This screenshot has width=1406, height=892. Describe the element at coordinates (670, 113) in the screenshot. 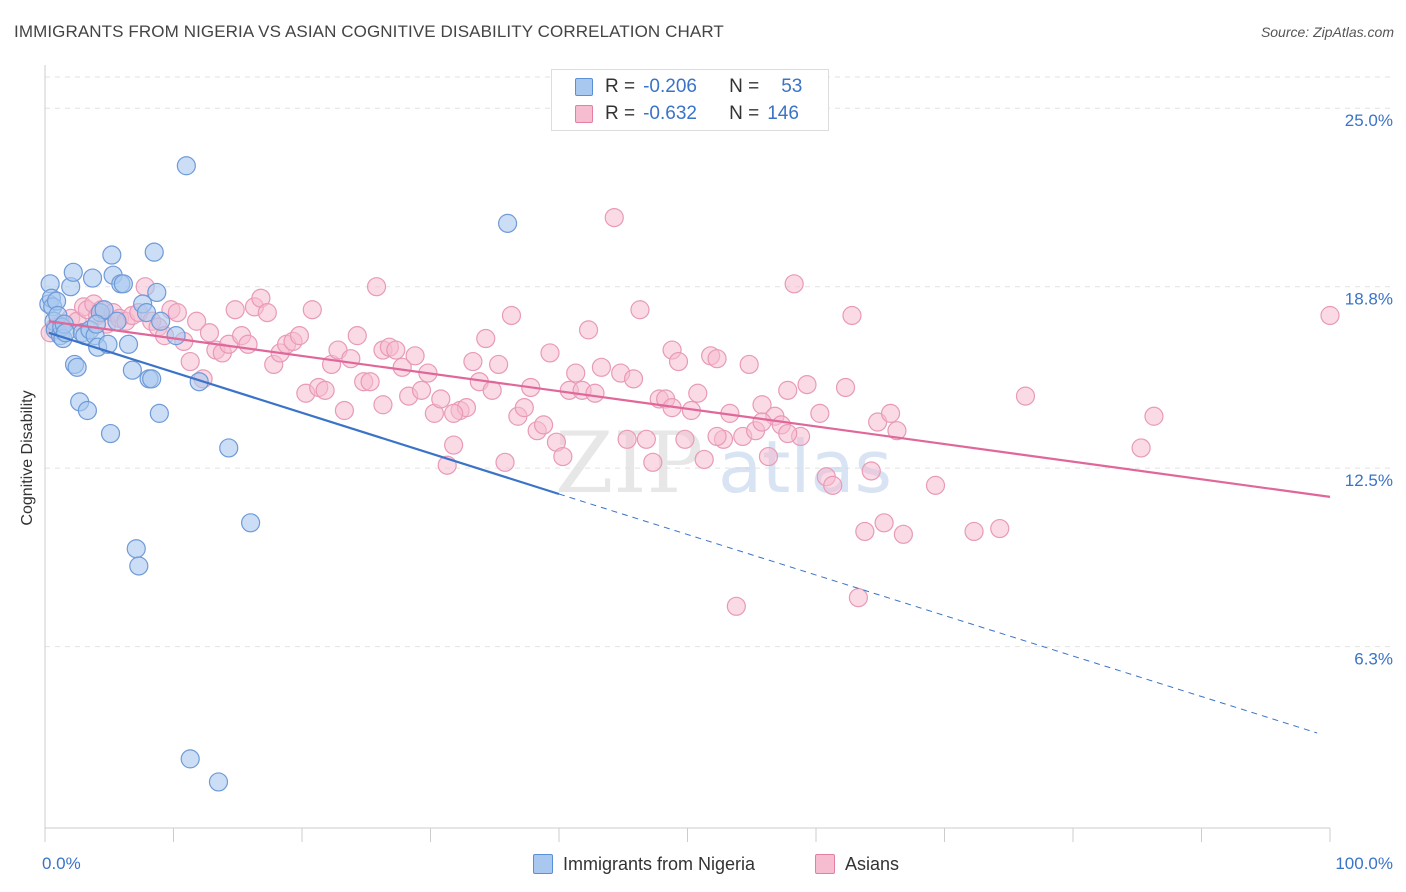

I see `legend-r-value: -0.632` at that location.